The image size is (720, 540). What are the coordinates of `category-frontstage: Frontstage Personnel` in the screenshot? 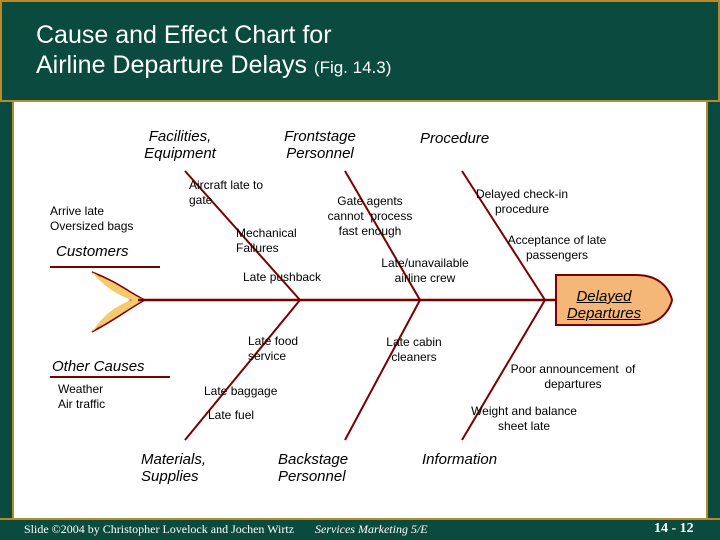 It's located at (320, 145).